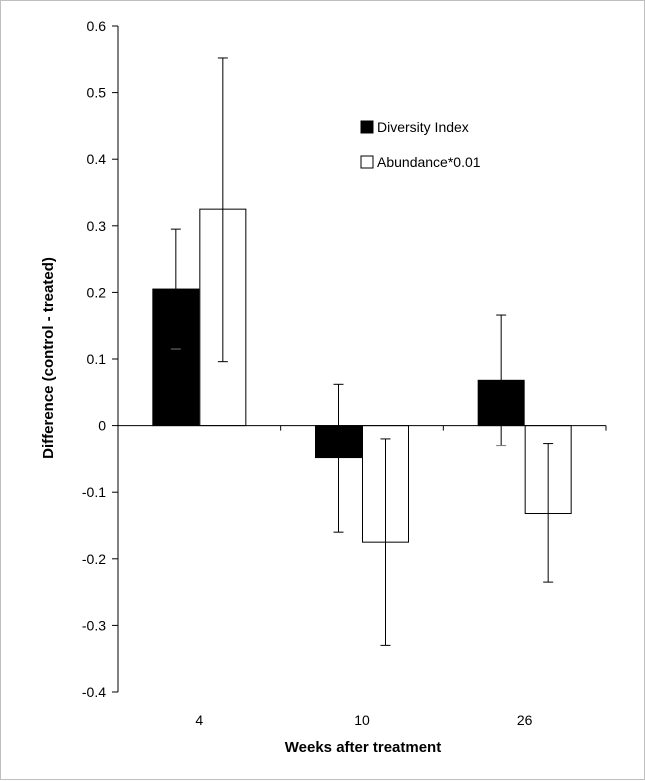 Image resolution: width=645 pixels, height=781 pixels. What do you see at coordinates (423, 127) in the screenshot?
I see `legend-label-diversity-index: Diversity Index` at bounding box center [423, 127].